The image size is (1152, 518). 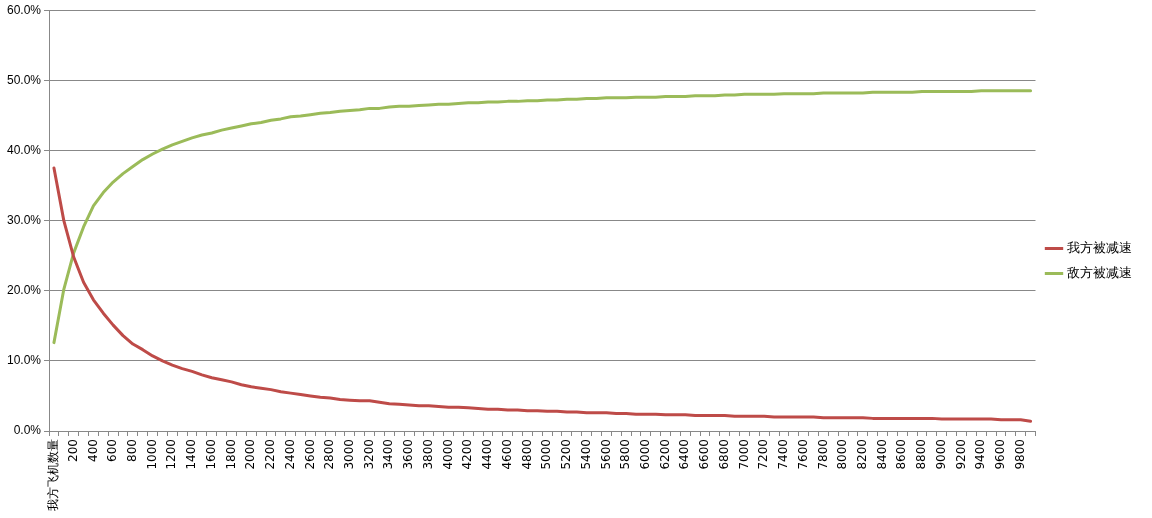 I want to click on y-tick-label: 30.0%, so click(x=24, y=219).